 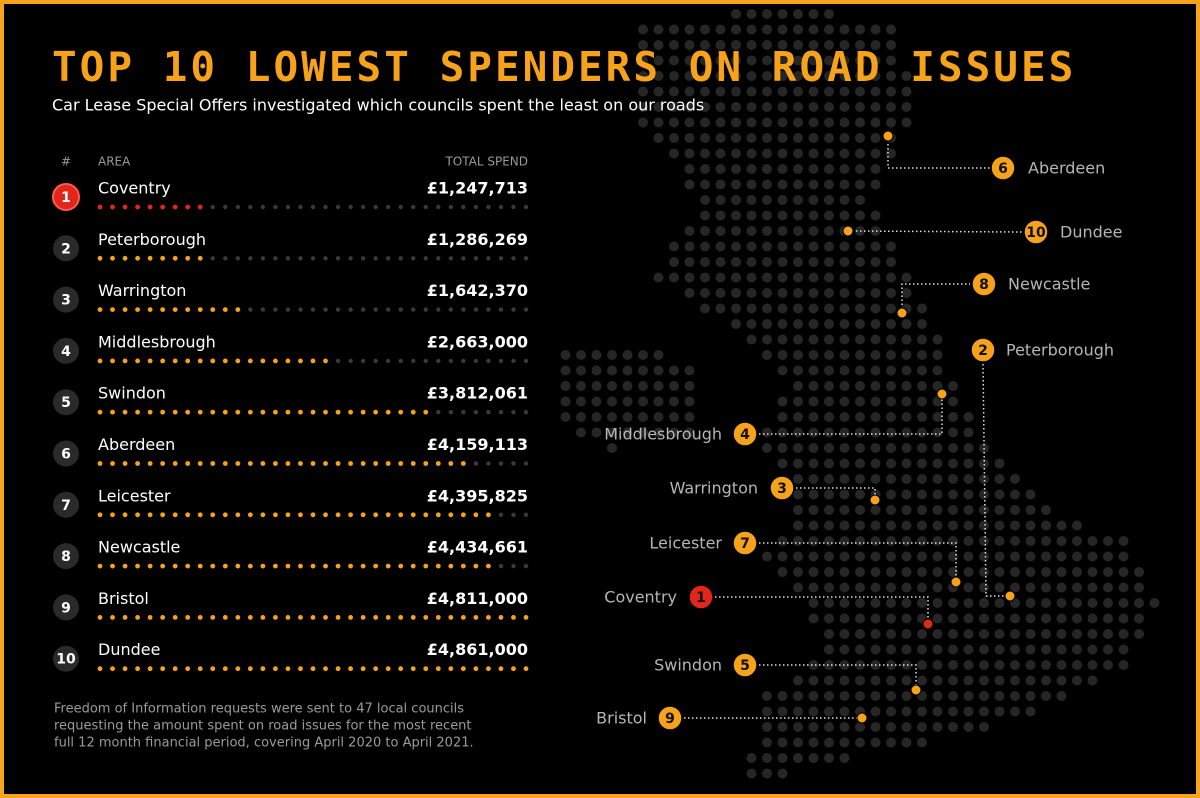 I want to click on map-city: Newcastle, so click(x=1049, y=284).